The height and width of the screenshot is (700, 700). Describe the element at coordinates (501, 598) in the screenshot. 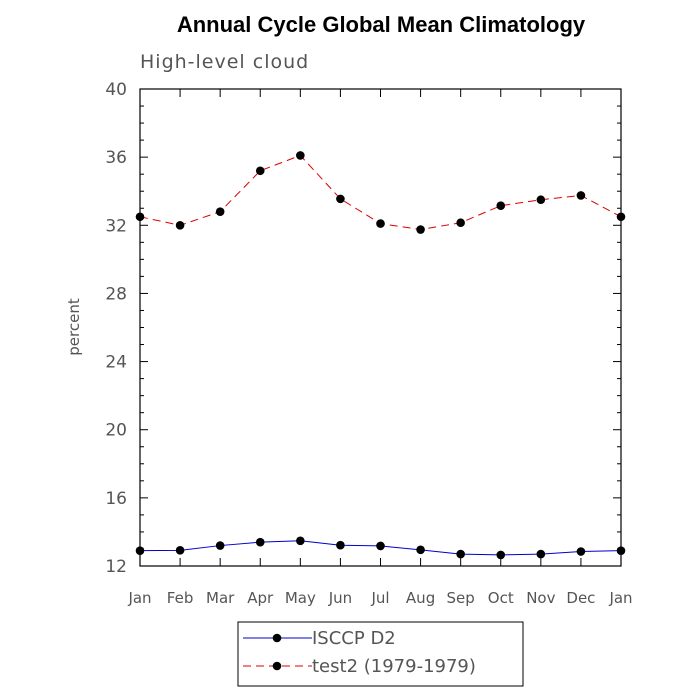

I see `x-tick-label: Oct` at that location.